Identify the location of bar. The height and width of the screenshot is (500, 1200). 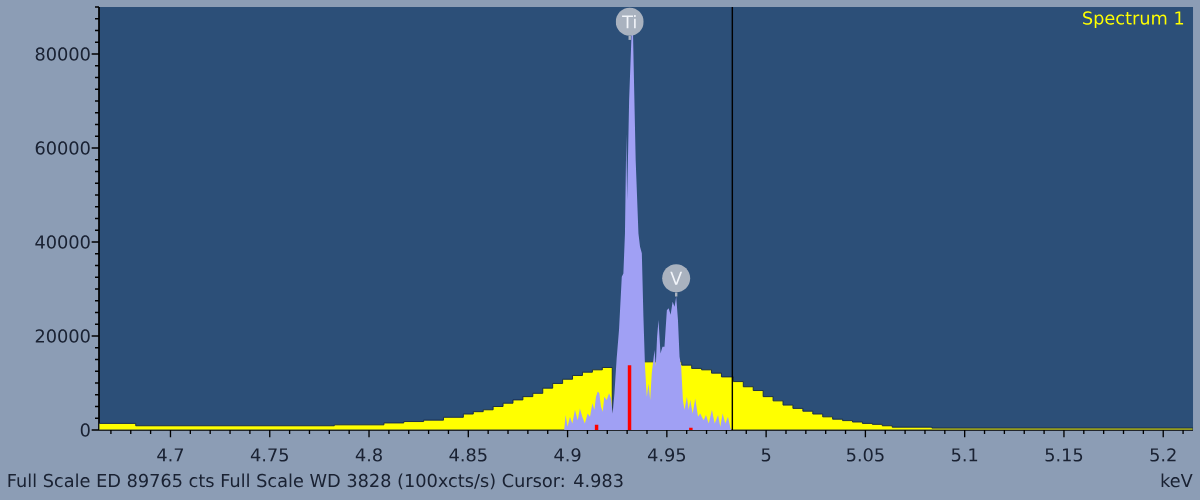
(691, 428).